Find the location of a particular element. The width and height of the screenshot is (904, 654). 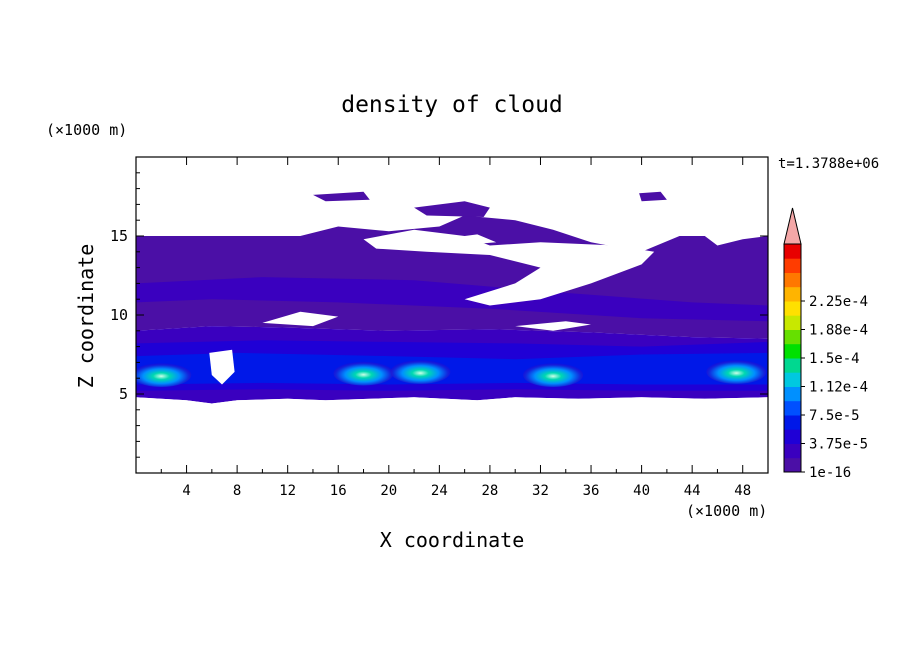

y-unit-label: (×1000 m) is located at coordinates (86, 130).